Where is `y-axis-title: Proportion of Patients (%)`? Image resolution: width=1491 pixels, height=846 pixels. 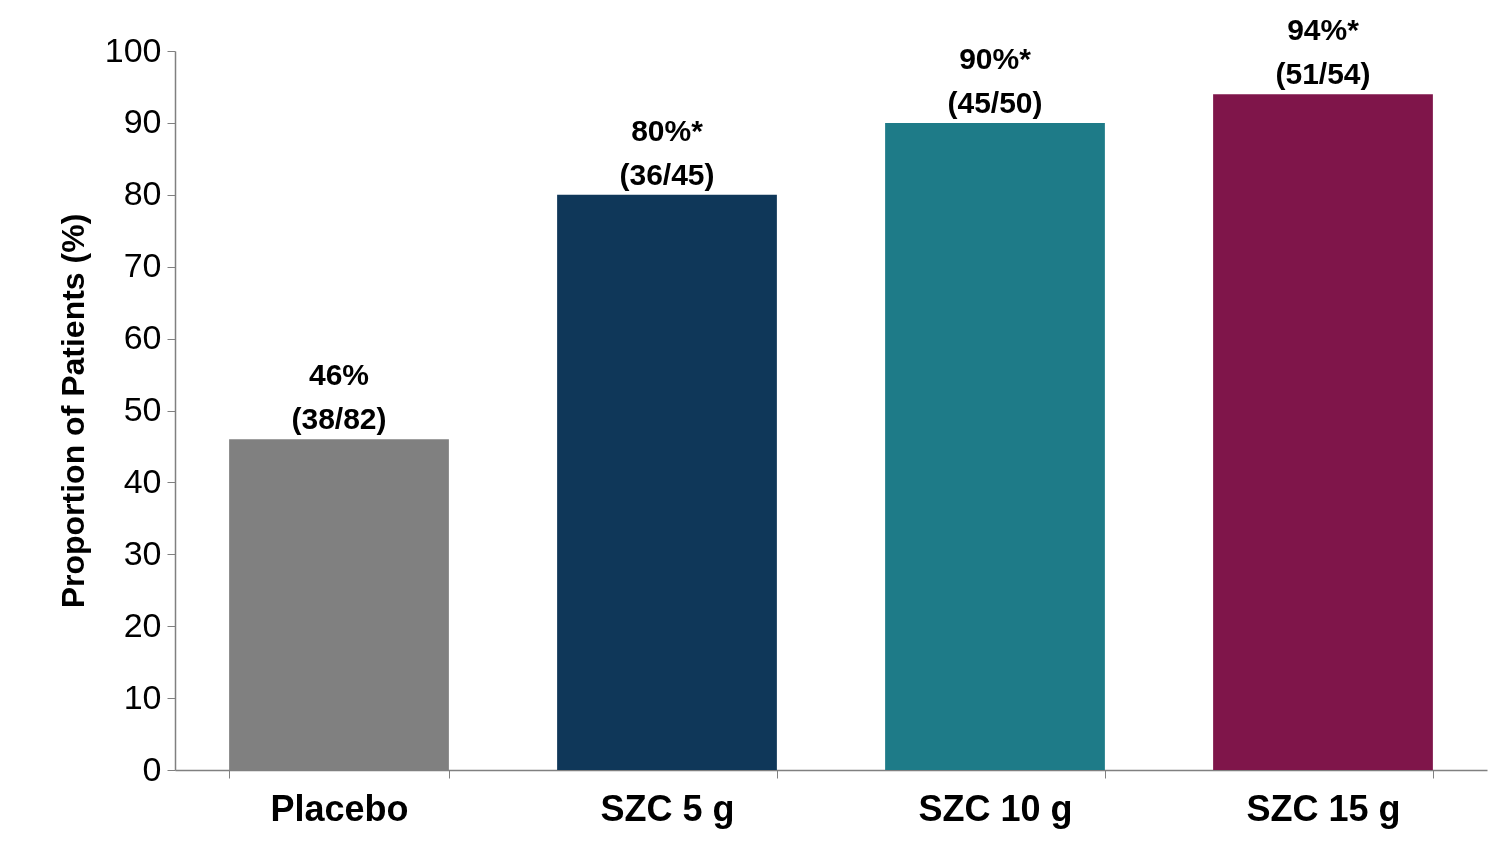
y-axis-title: Proportion of Patients (%) is located at coordinates (72, 411).